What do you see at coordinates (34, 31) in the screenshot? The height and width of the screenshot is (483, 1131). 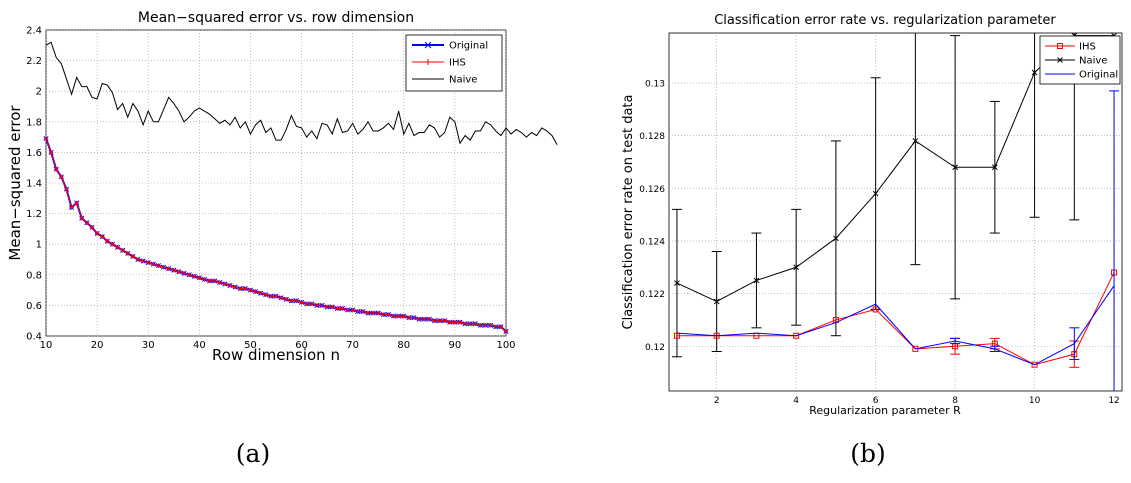 I see `chart-a-ytick-label: 2.4` at bounding box center [34, 31].